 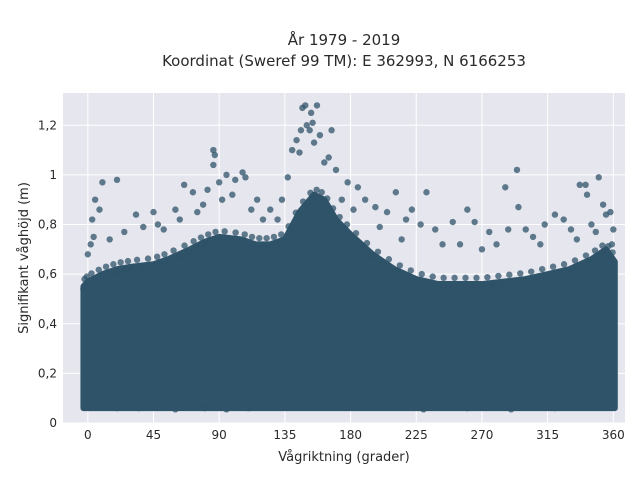 I want to click on x-tick-label: 180, so click(x=350, y=435).